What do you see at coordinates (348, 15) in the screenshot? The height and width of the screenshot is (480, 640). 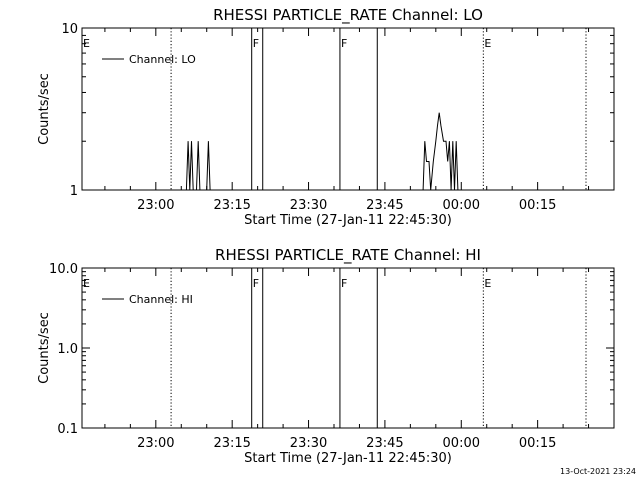 I see `chart-title: RHESSI PARTICLE_RATE Channel: LO` at bounding box center [348, 15].